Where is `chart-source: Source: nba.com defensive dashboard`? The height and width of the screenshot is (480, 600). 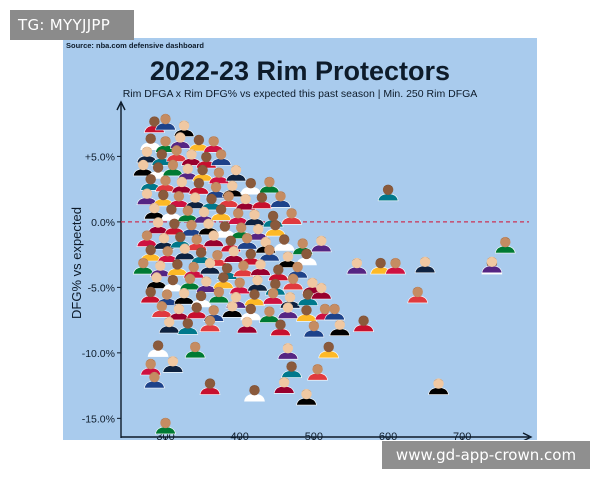 chart-source: Source: nba.com defensive dashboard is located at coordinates (135, 45).